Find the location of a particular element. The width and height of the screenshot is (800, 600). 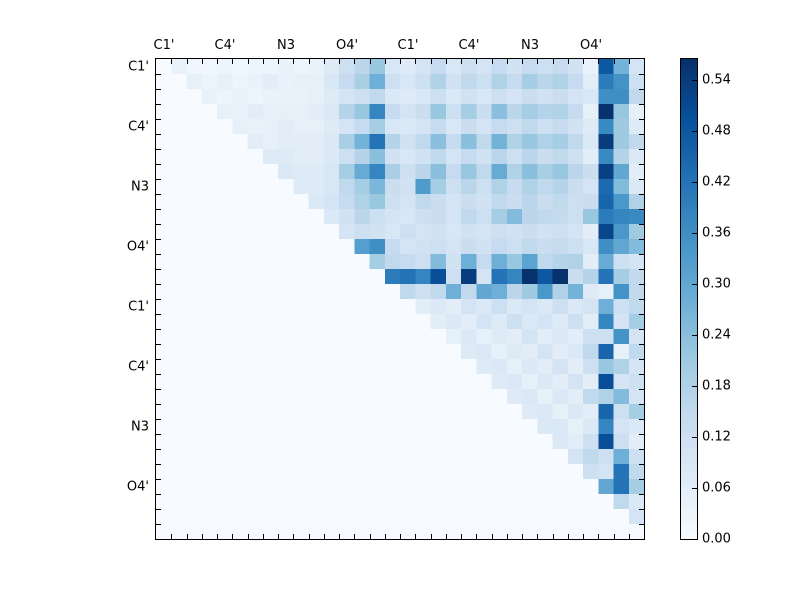

colorbar-tick-label: 0.42 is located at coordinates (716, 182).